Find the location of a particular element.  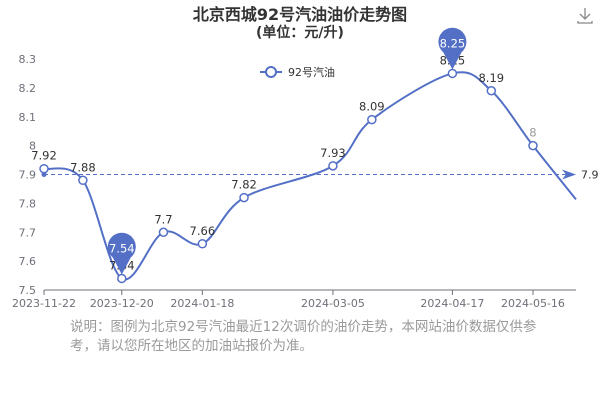

mark-line-label: 7.9 is located at coordinates (590, 175).